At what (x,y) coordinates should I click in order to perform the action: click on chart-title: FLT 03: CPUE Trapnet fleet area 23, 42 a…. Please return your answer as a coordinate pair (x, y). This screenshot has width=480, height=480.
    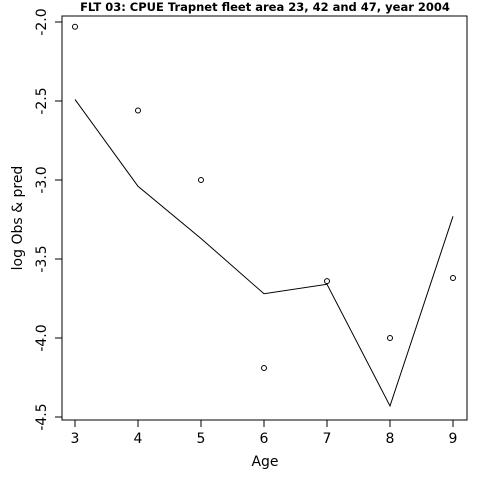
    Looking at the image, I should click on (265, 7).